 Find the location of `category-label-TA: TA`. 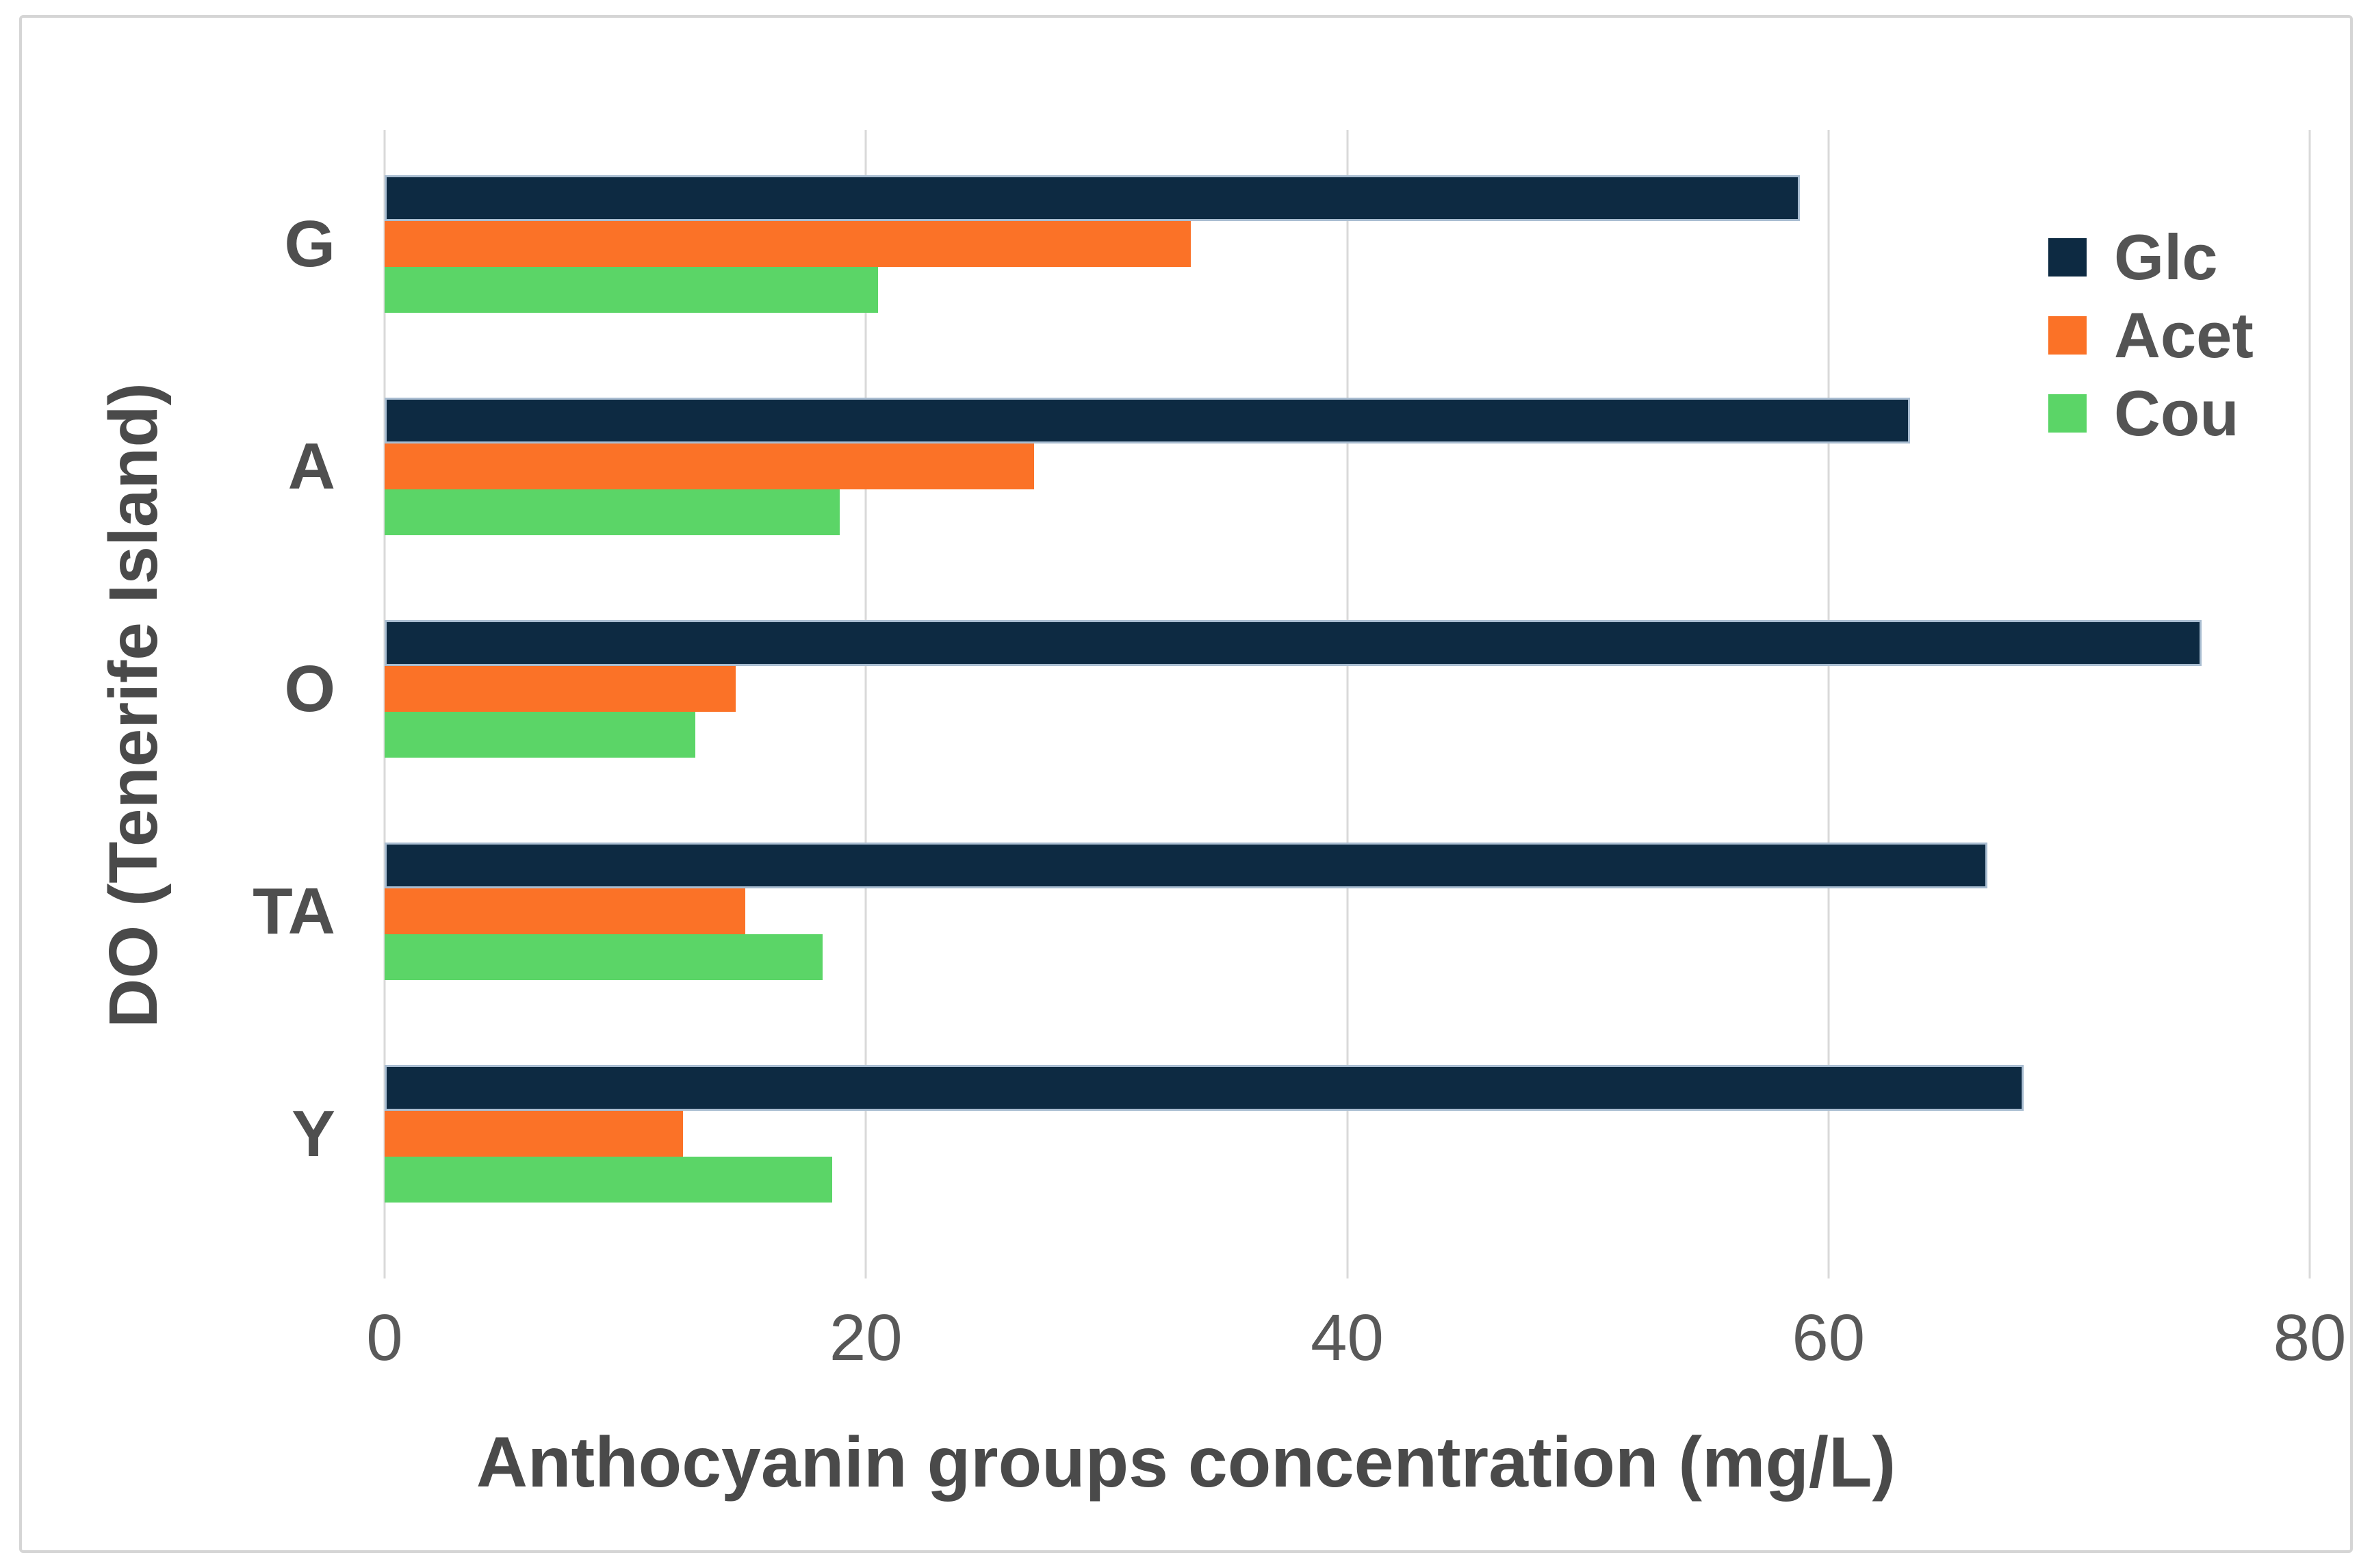

category-label-TA: TA is located at coordinates (294, 911).